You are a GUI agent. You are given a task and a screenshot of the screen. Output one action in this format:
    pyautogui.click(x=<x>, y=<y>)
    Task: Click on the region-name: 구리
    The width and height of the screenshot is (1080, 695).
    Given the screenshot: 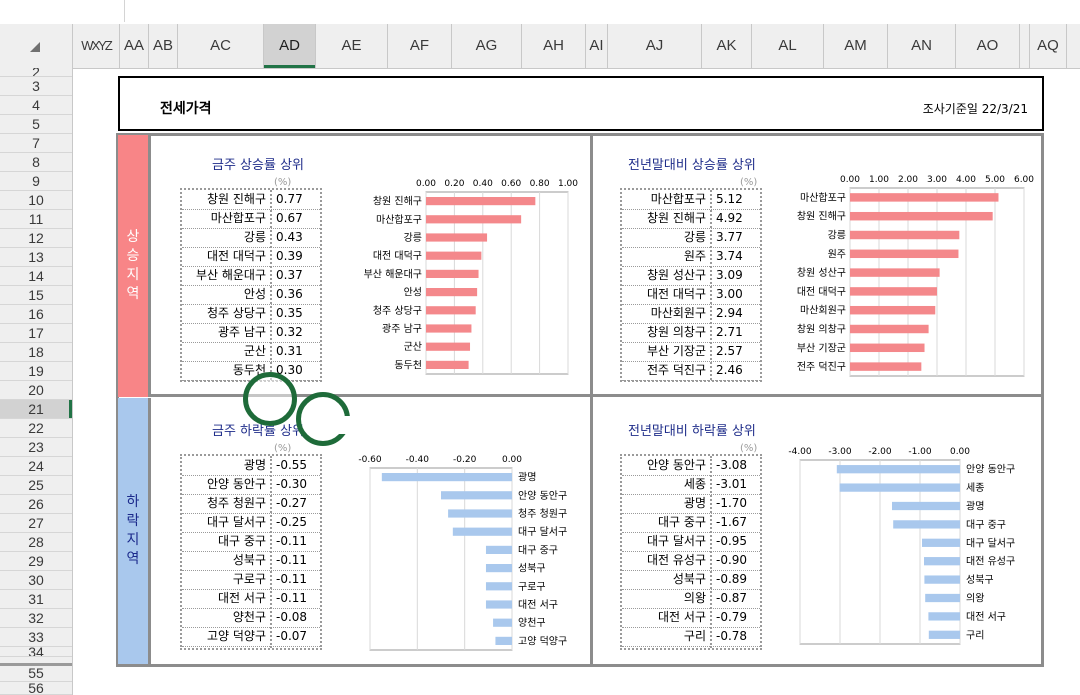 What is the action you would take?
    pyautogui.click(x=694, y=636)
    